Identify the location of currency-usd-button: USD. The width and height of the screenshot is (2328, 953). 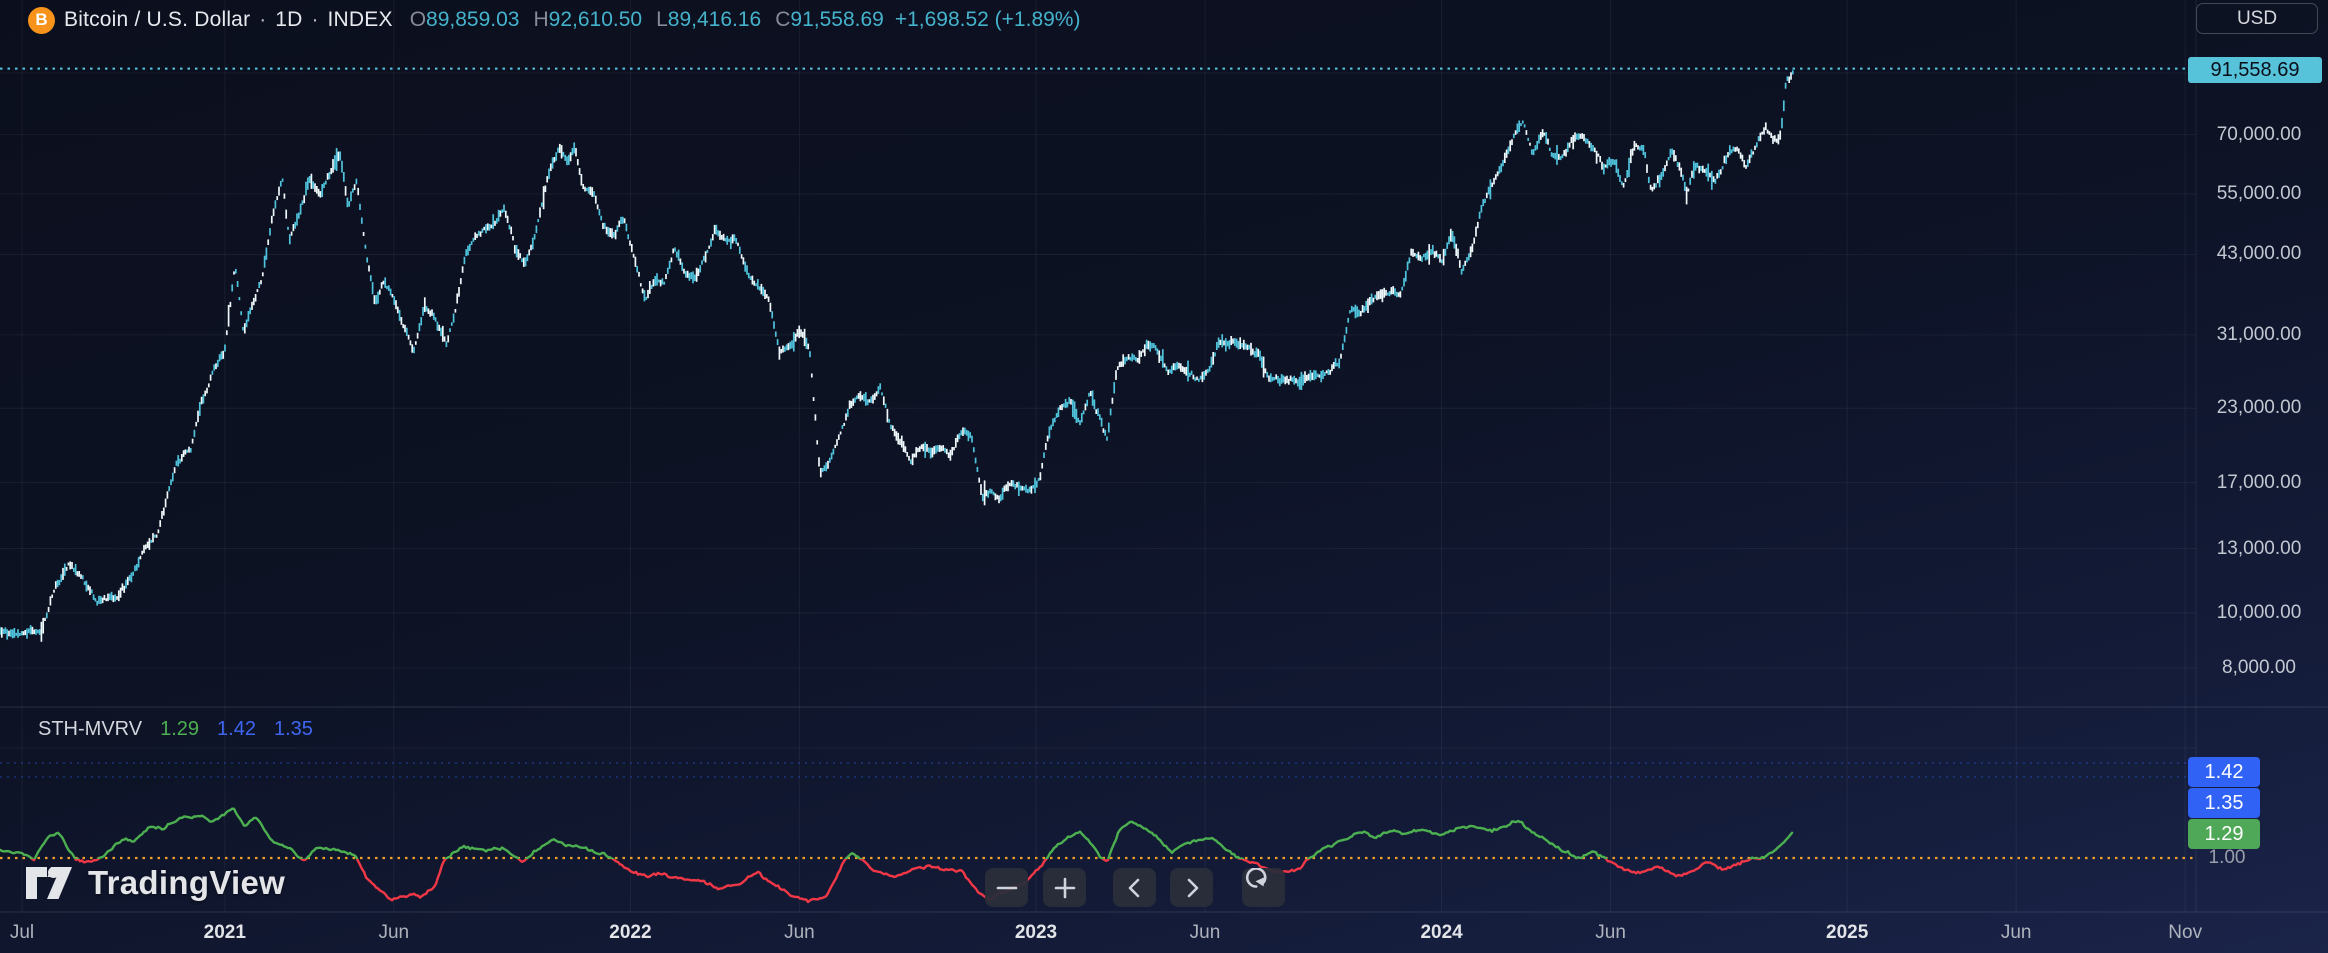
(2257, 18).